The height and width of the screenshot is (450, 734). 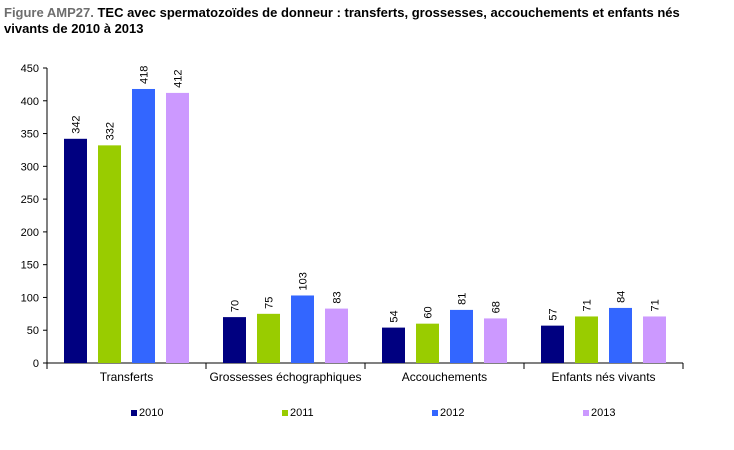 What do you see at coordinates (435, 413) in the screenshot?
I see `legend-swatch-2012` at bounding box center [435, 413].